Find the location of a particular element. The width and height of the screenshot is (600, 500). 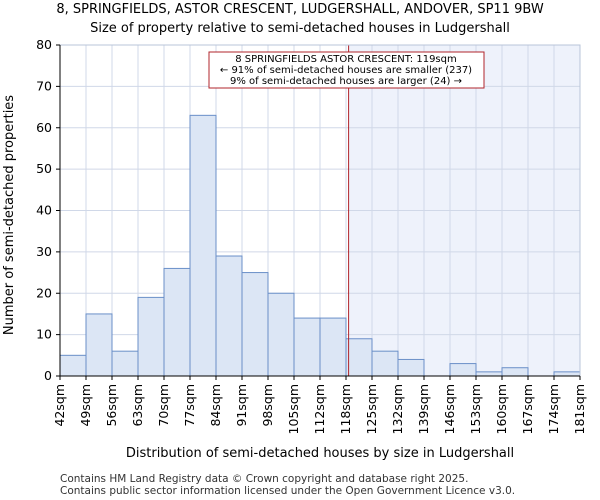

bar-91sqm is located at coordinates (255, 324).